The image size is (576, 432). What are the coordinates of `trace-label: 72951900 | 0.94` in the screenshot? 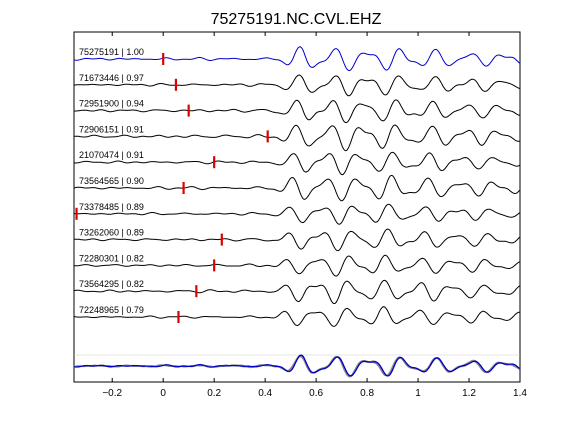 It's located at (111, 104).